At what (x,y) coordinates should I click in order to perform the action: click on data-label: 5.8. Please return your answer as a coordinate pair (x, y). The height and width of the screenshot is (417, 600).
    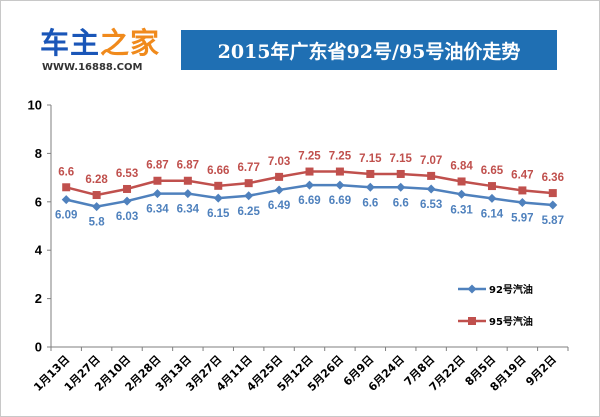
    Looking at the image, I should click on (97, 223).